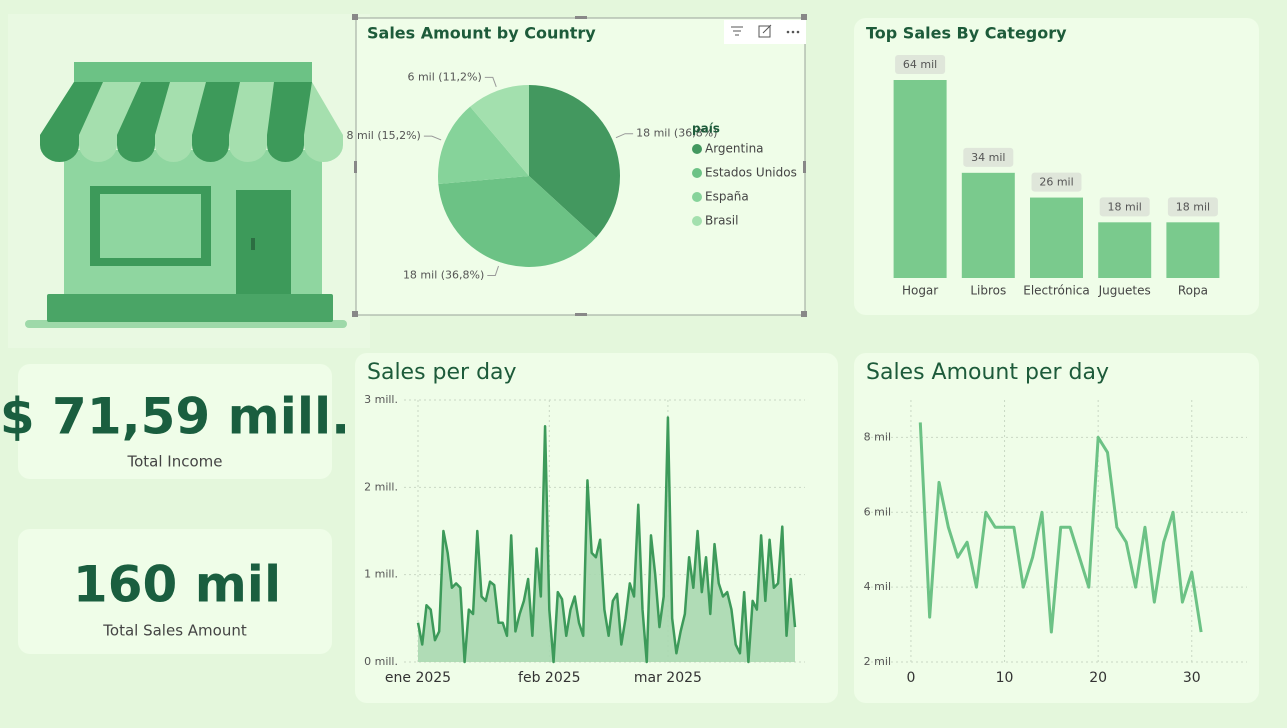 The height and width of the screenshot is (728, 1287). Describe the element at coordinates (175, 462) in the screenshot. I see `card-label: Total Income` at that location.